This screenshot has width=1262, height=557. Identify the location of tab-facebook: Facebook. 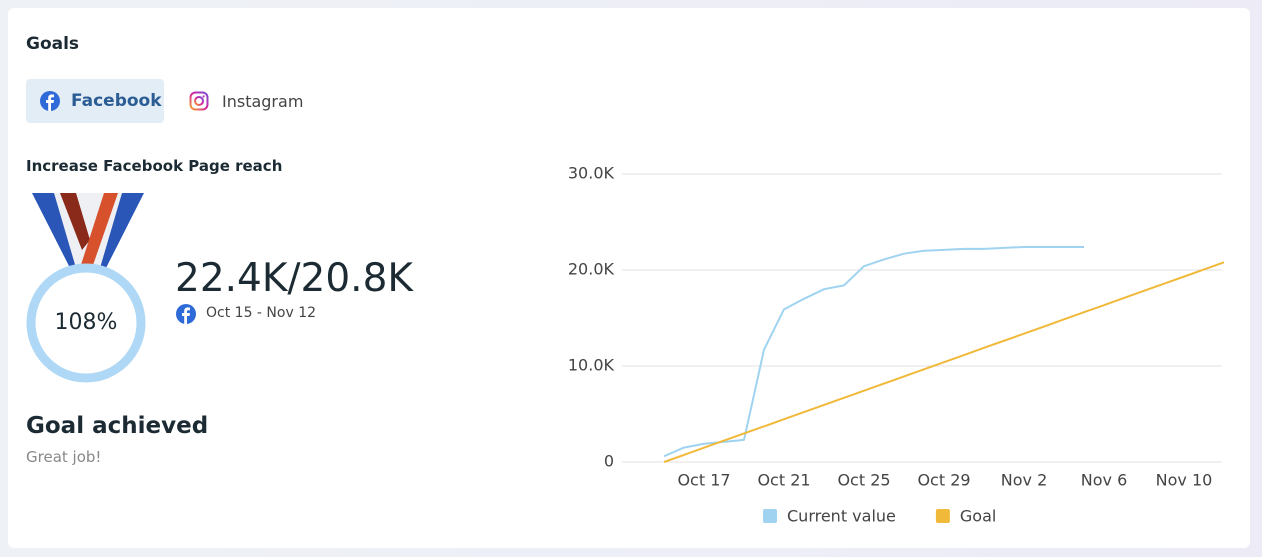
(95, 101).